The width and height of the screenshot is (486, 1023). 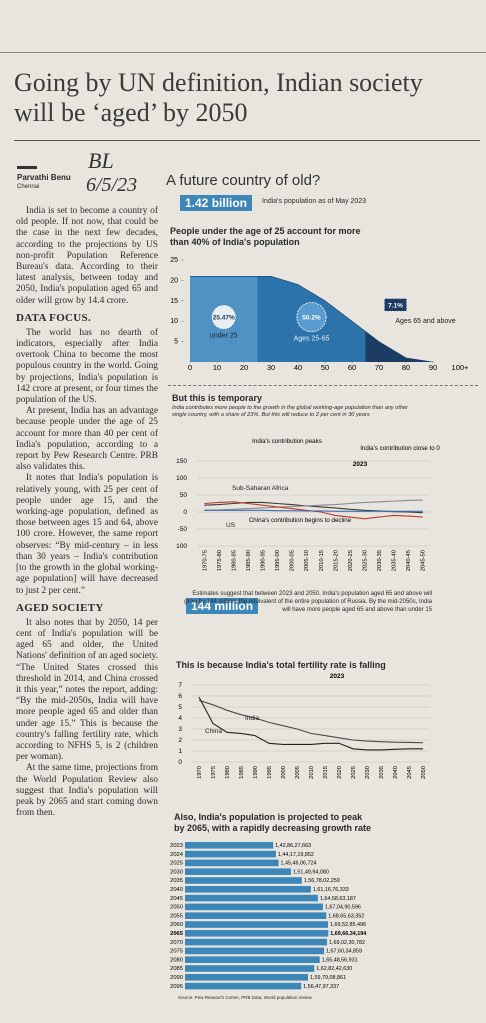 What do you see at coordinates (278, 560) in the screenshot?
I see `x-tick-label: 1995-00` at bounding box center [278, 560].